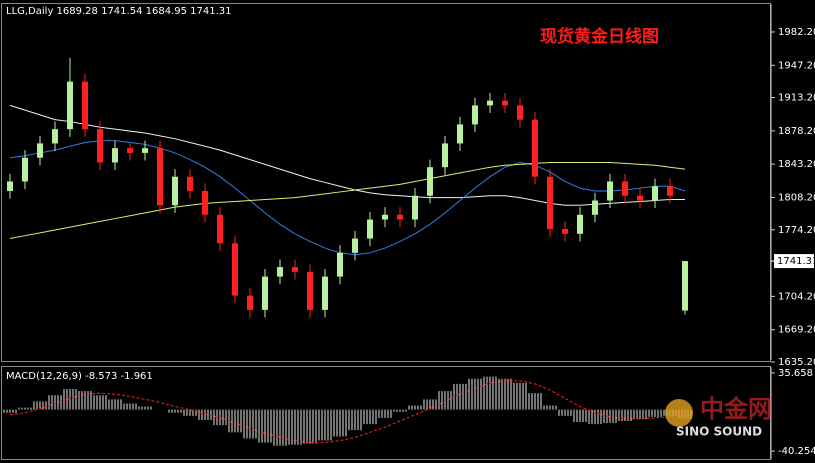  I want to click on y-tick-label: 1913.20, so click(796, 98).